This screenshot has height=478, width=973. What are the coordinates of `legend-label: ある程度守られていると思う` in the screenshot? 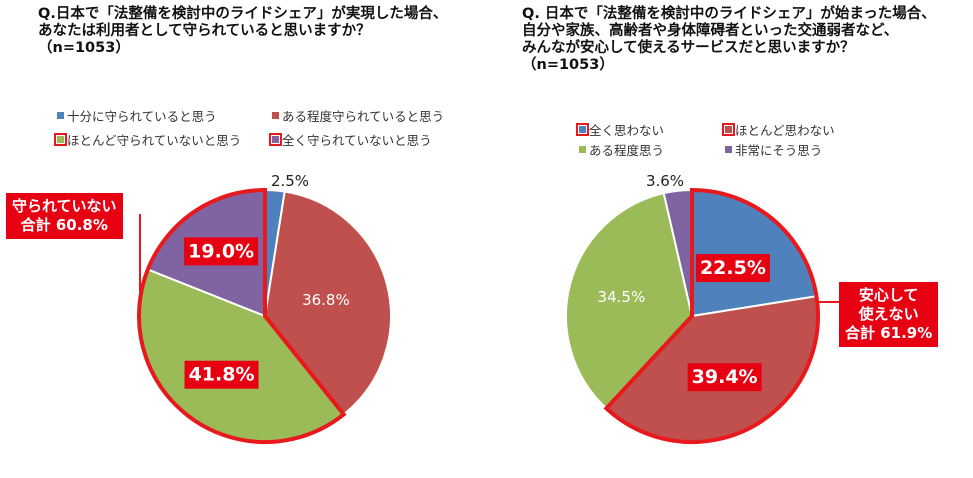 It's located at (363, 116).